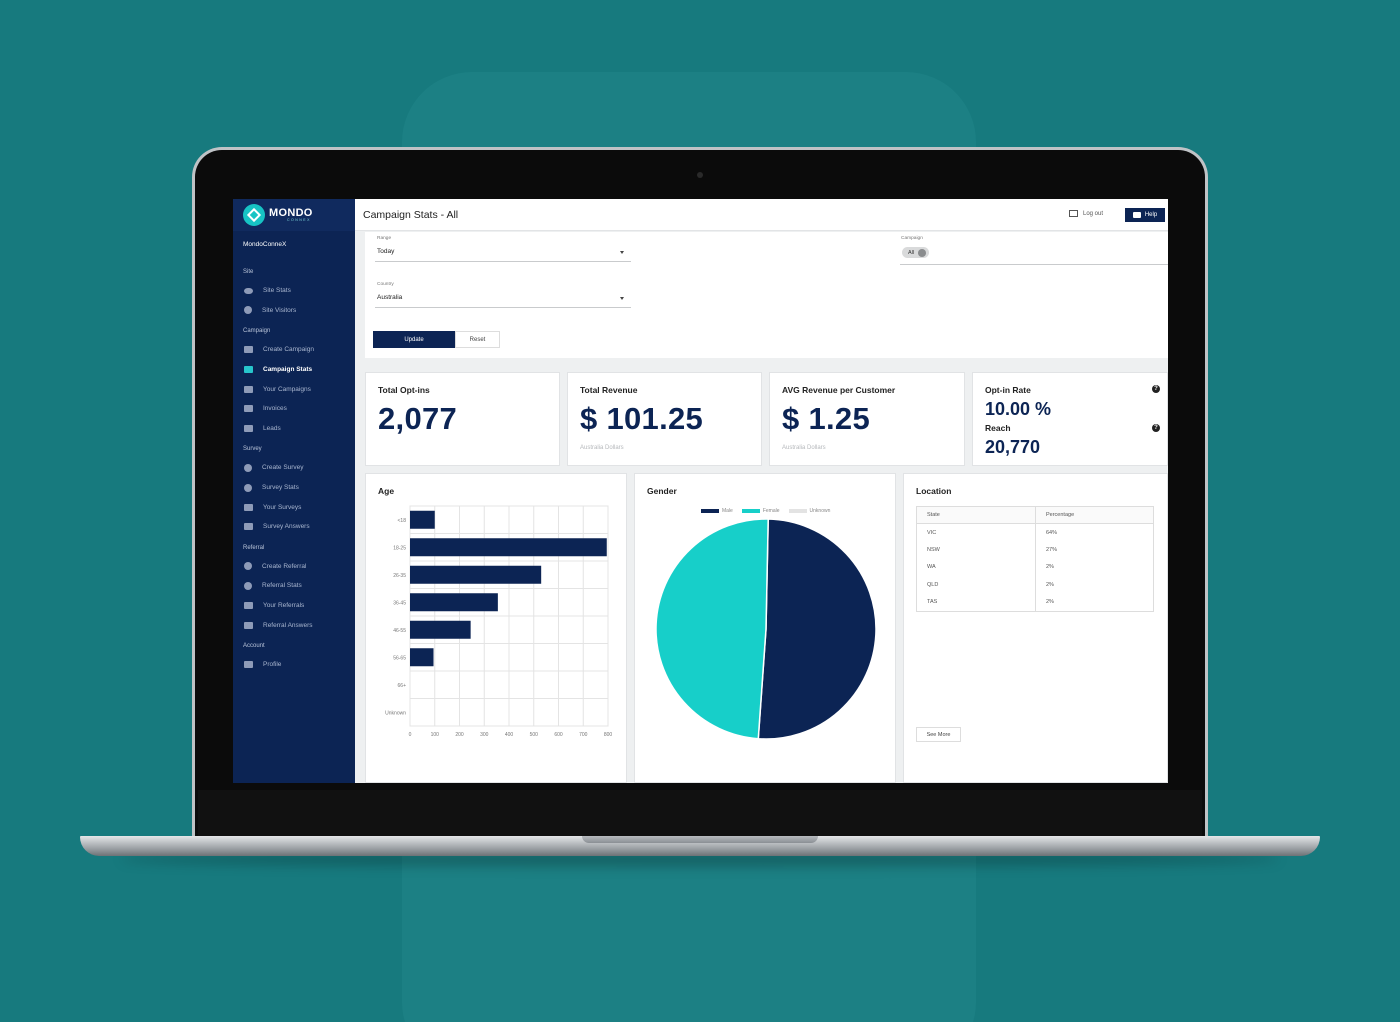 This screenshot has width=1400, height=1022. I want to click on sidebar-item-survey-answers: Survey Answers, so click(294, 527).